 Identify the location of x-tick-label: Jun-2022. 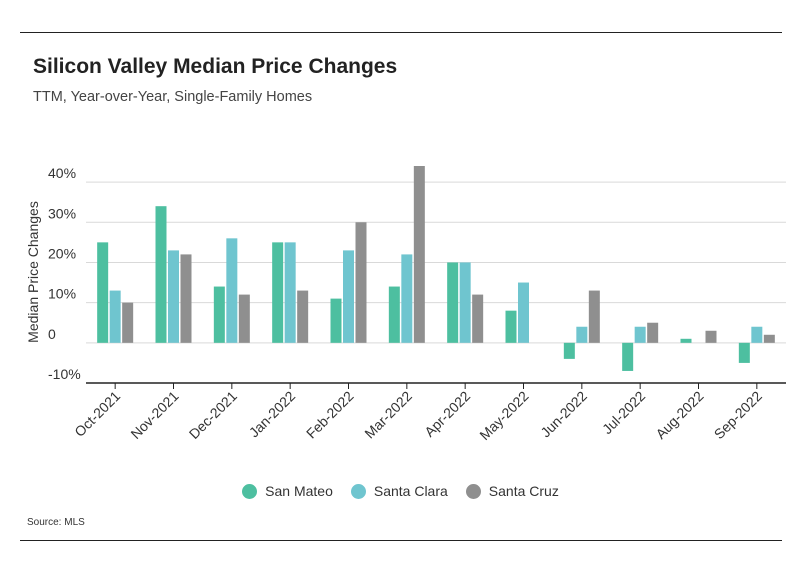
(563, 414).